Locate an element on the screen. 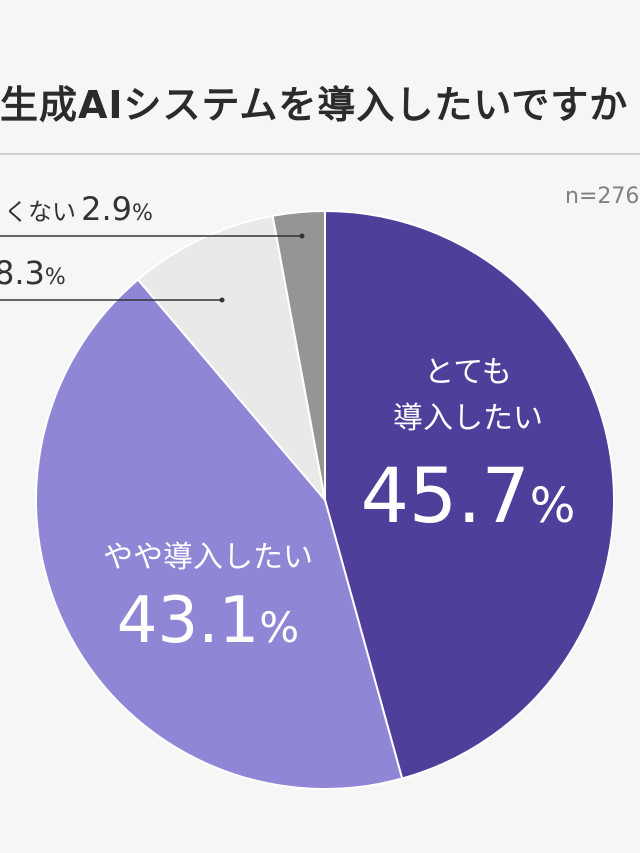 This screenshot has height=853, width=640. slice-label-2-9-unit: % is located at coordinates (142, 213).